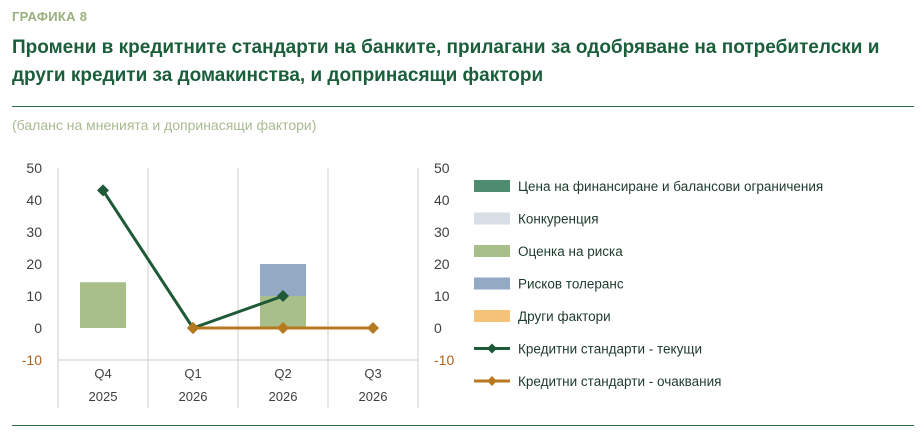 The height and width of the screenshot is (432, 920). What do you see at coordinates (442, 264) in the screenshot?
I see `y-tick-right: 20` at bounding box center [442, 264].